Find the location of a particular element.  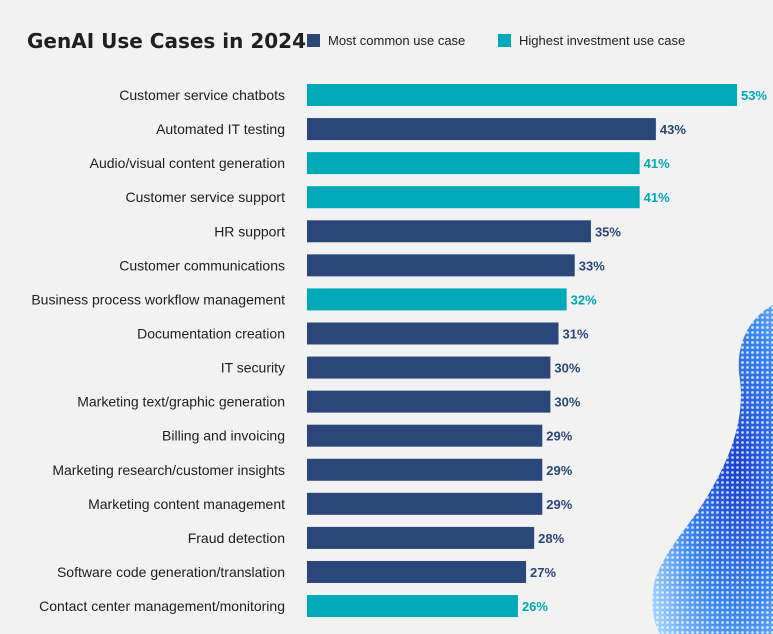

value-label: 26% is located at coordinates (535, 606).